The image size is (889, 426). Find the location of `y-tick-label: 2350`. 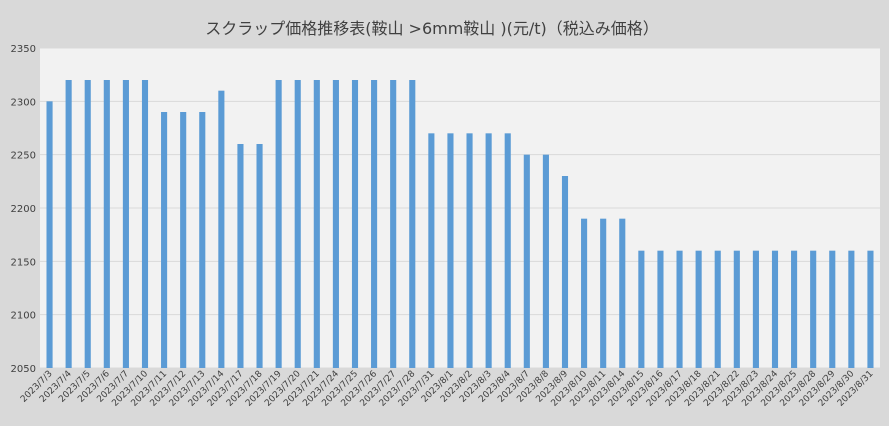

y-tick-label: 2350 is located at coordinates (23, 49).